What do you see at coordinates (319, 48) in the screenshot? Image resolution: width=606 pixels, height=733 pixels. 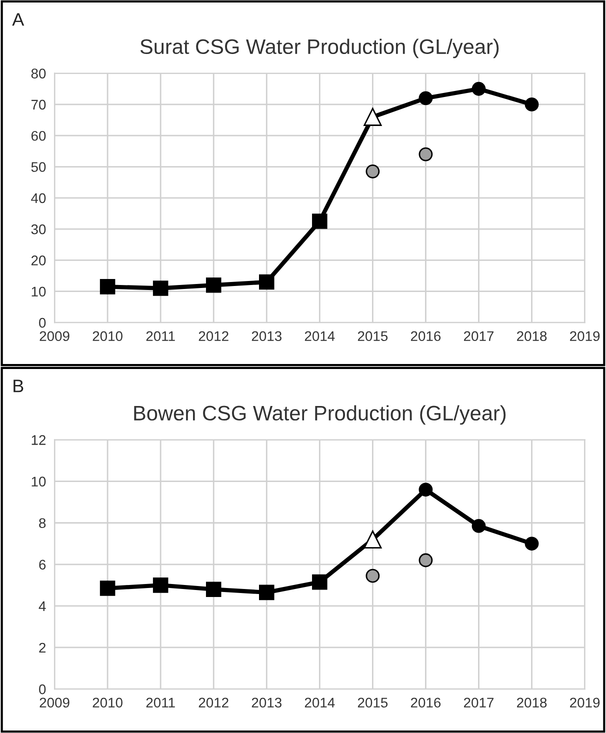 I see `chart-title: Surat CSG Water Production (GL/year)` at bounding box center [319, 48].